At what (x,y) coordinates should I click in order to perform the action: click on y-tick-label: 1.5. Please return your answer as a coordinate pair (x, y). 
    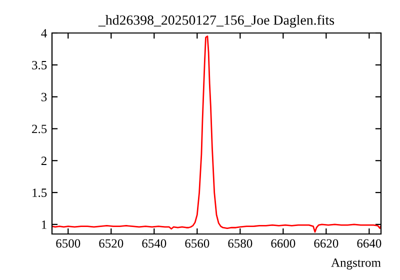
    Looking at the image, I should click on (39, 193).